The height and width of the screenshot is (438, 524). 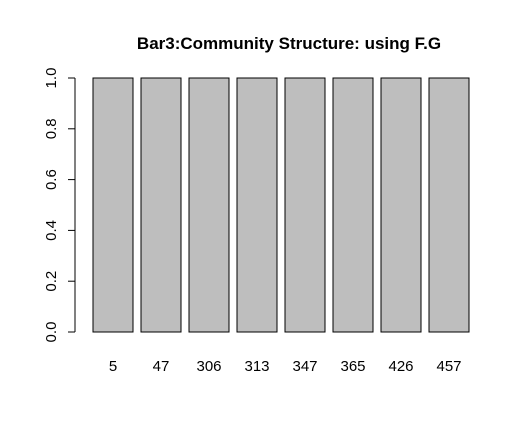 I want to click on y-tick-label: 0.2, so click(x=51, y=281).